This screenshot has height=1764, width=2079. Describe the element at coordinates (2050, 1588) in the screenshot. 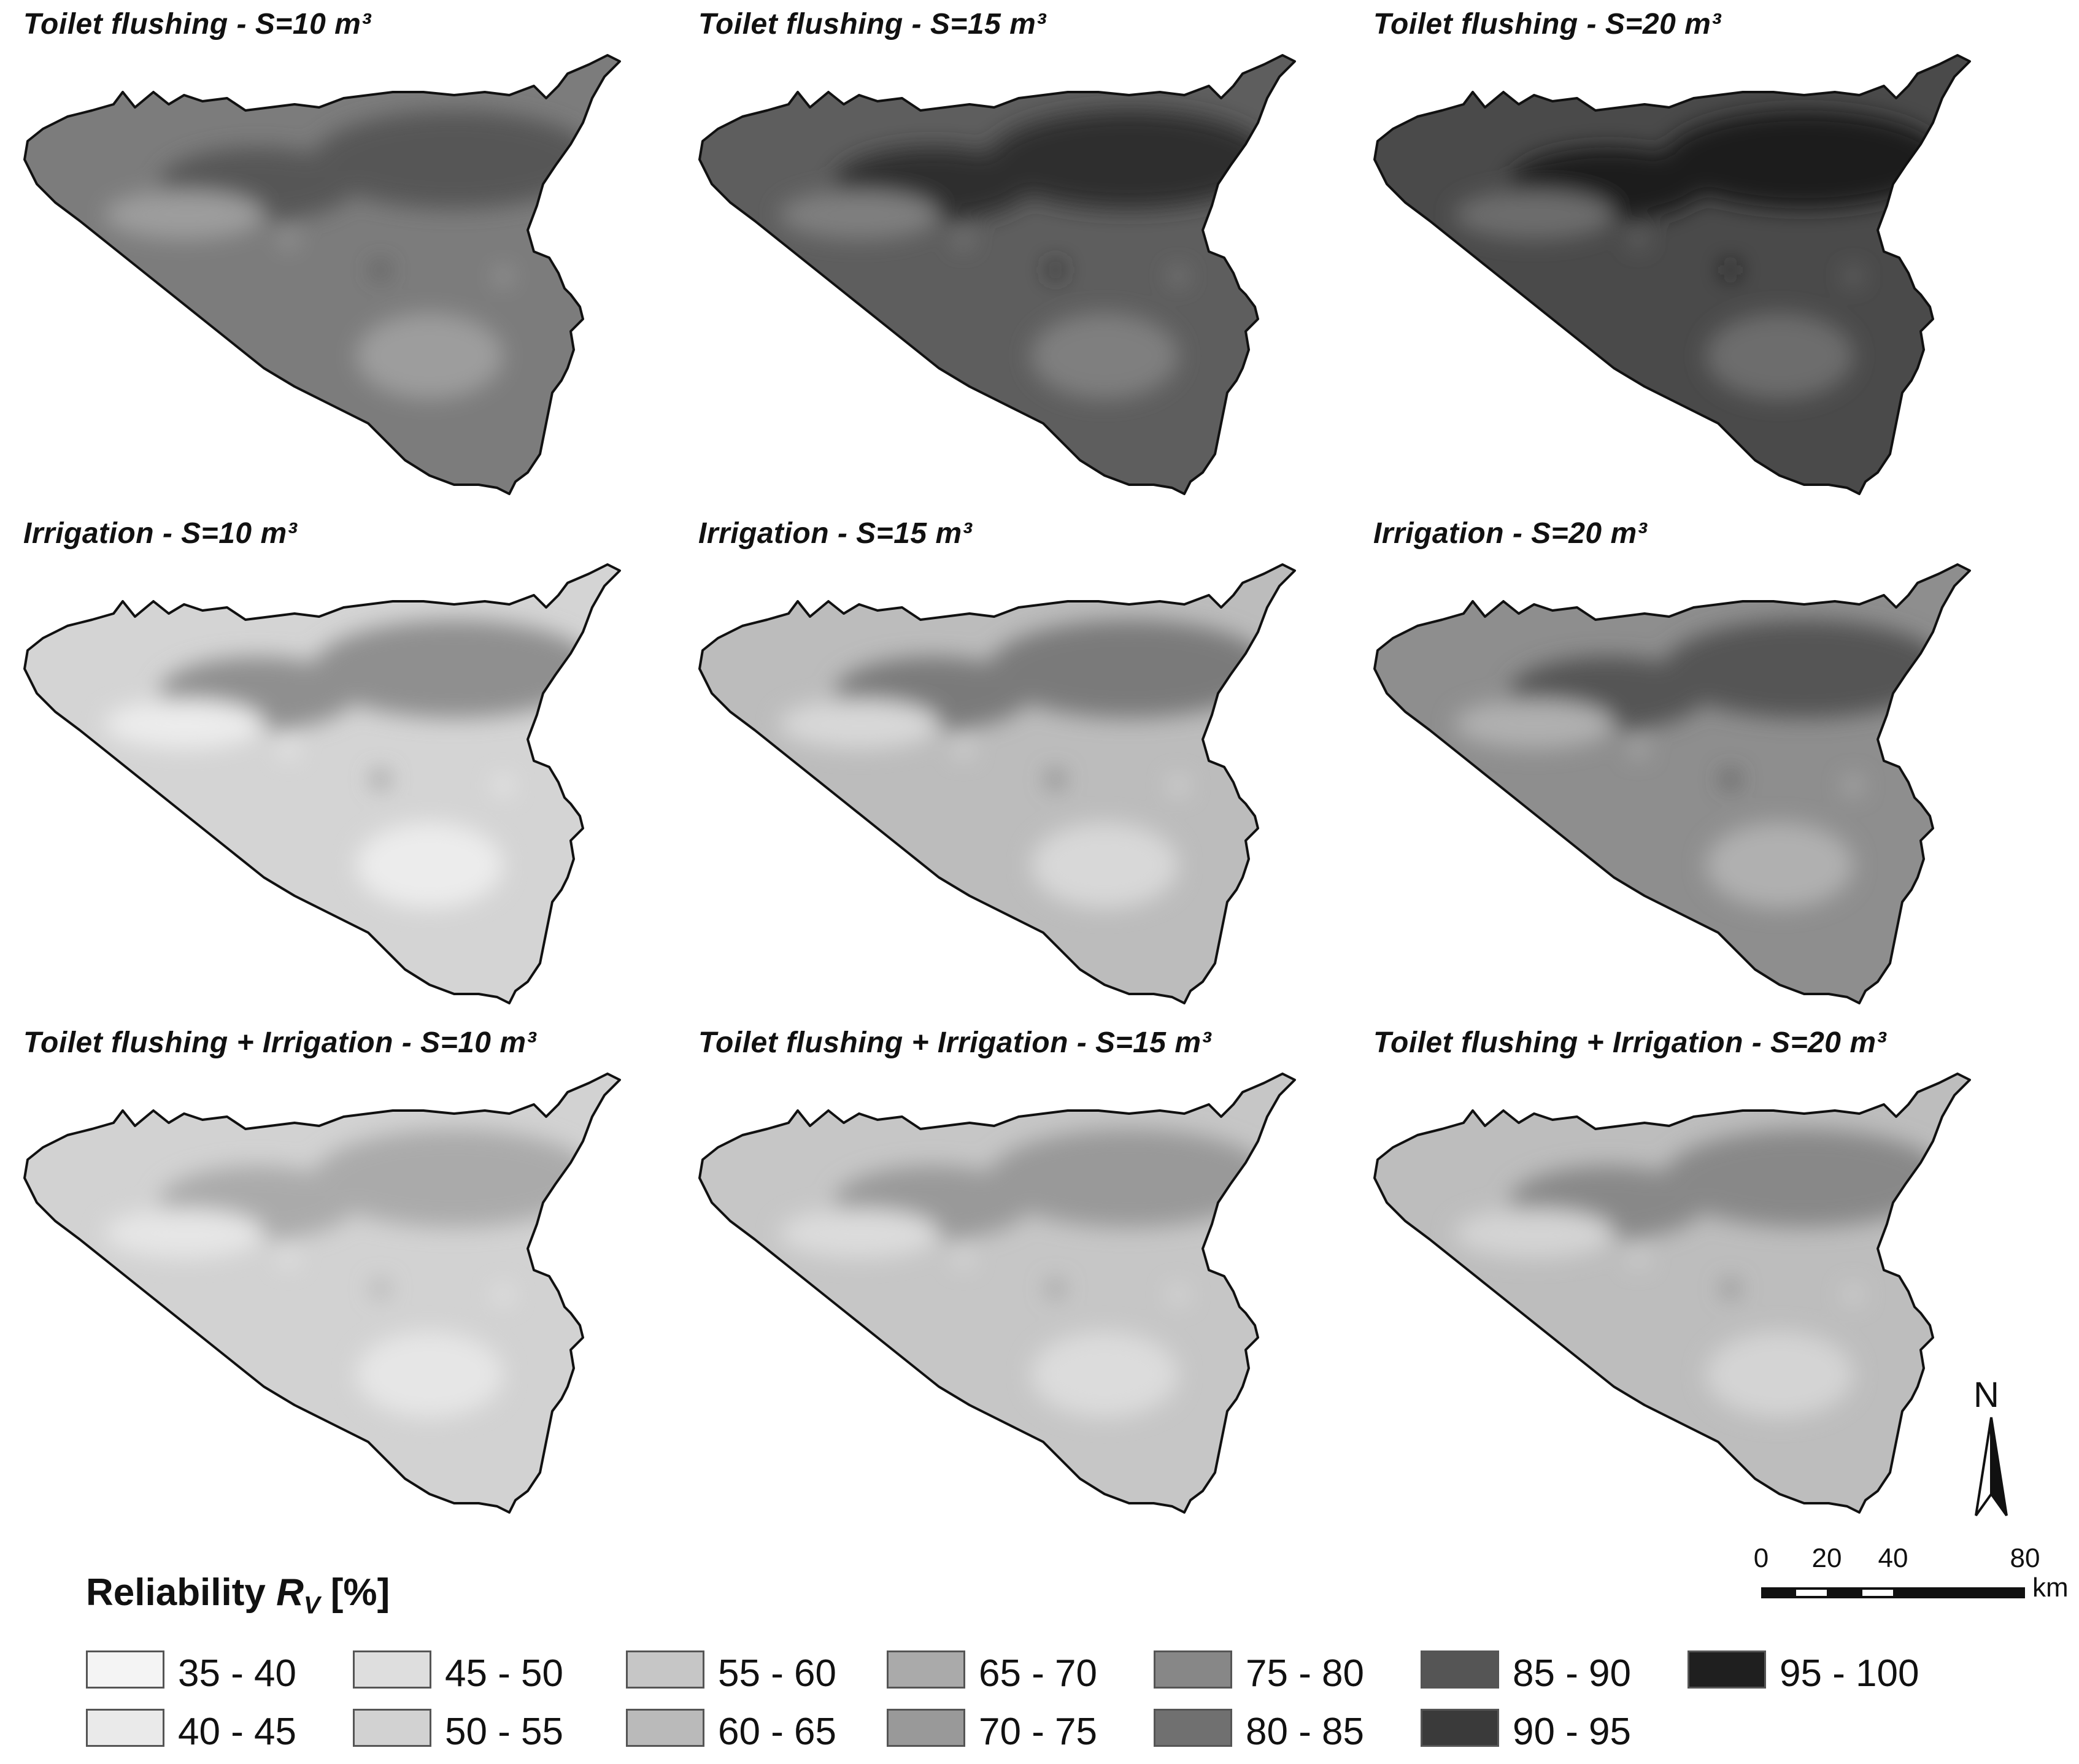

I see `scale-unit: km` at that location.